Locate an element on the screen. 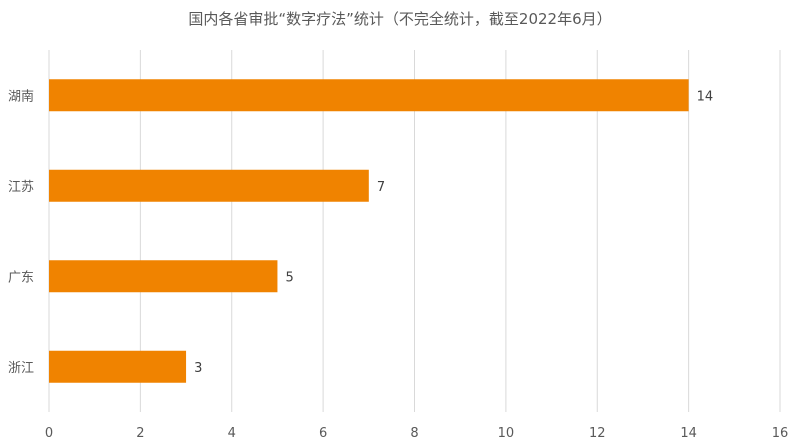 Image resolution: width=800 pixels, height=446 pixels. x-tick-label: 10 is located at coordinates (506, 433).